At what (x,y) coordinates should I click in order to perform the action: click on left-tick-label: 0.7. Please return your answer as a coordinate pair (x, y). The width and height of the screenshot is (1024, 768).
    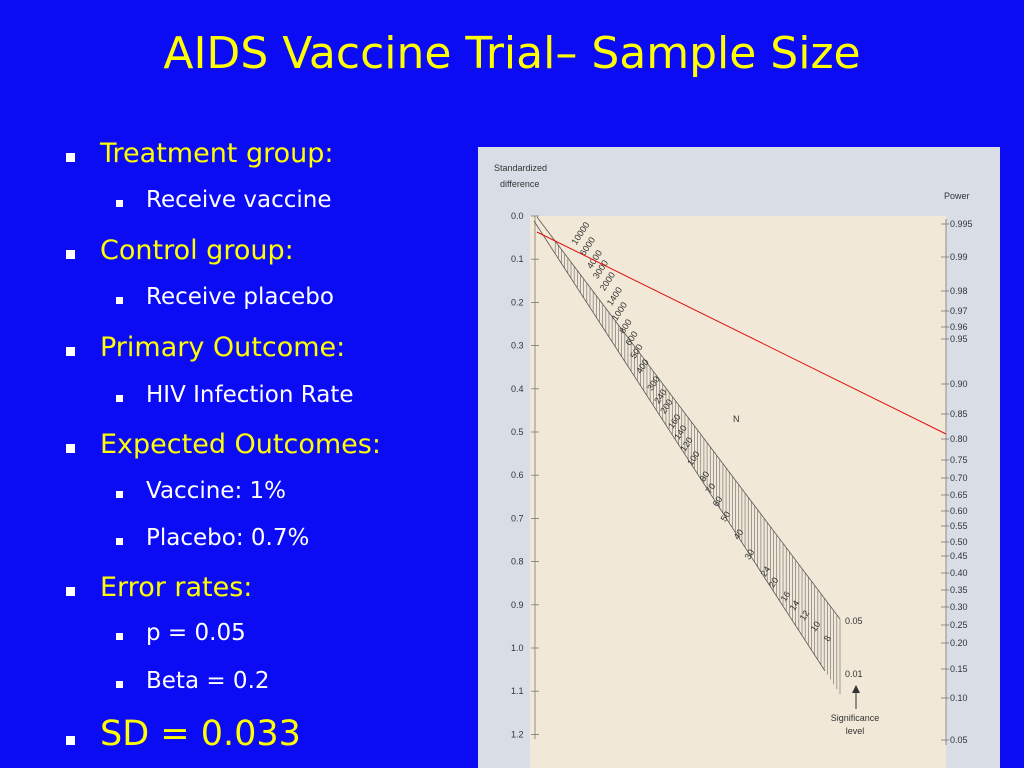
    Looking at the image, I should click on (517, 518).